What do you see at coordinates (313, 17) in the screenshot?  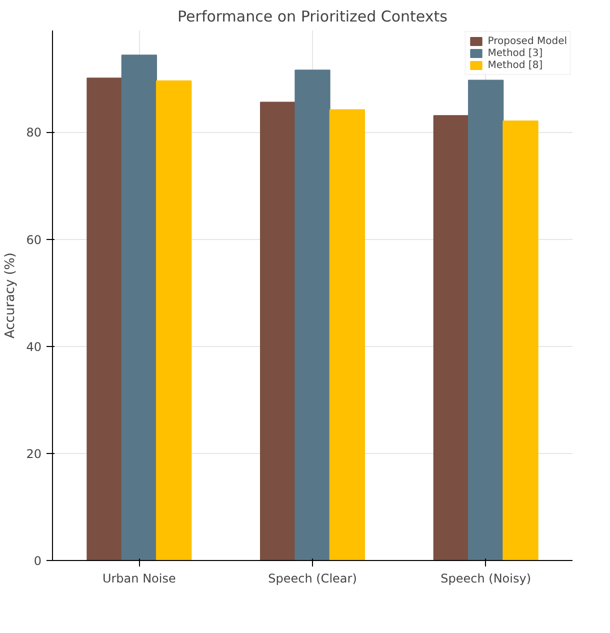 I see `chart-title: Performance on Prioritized Contexts` at bounding box center [313, 17].